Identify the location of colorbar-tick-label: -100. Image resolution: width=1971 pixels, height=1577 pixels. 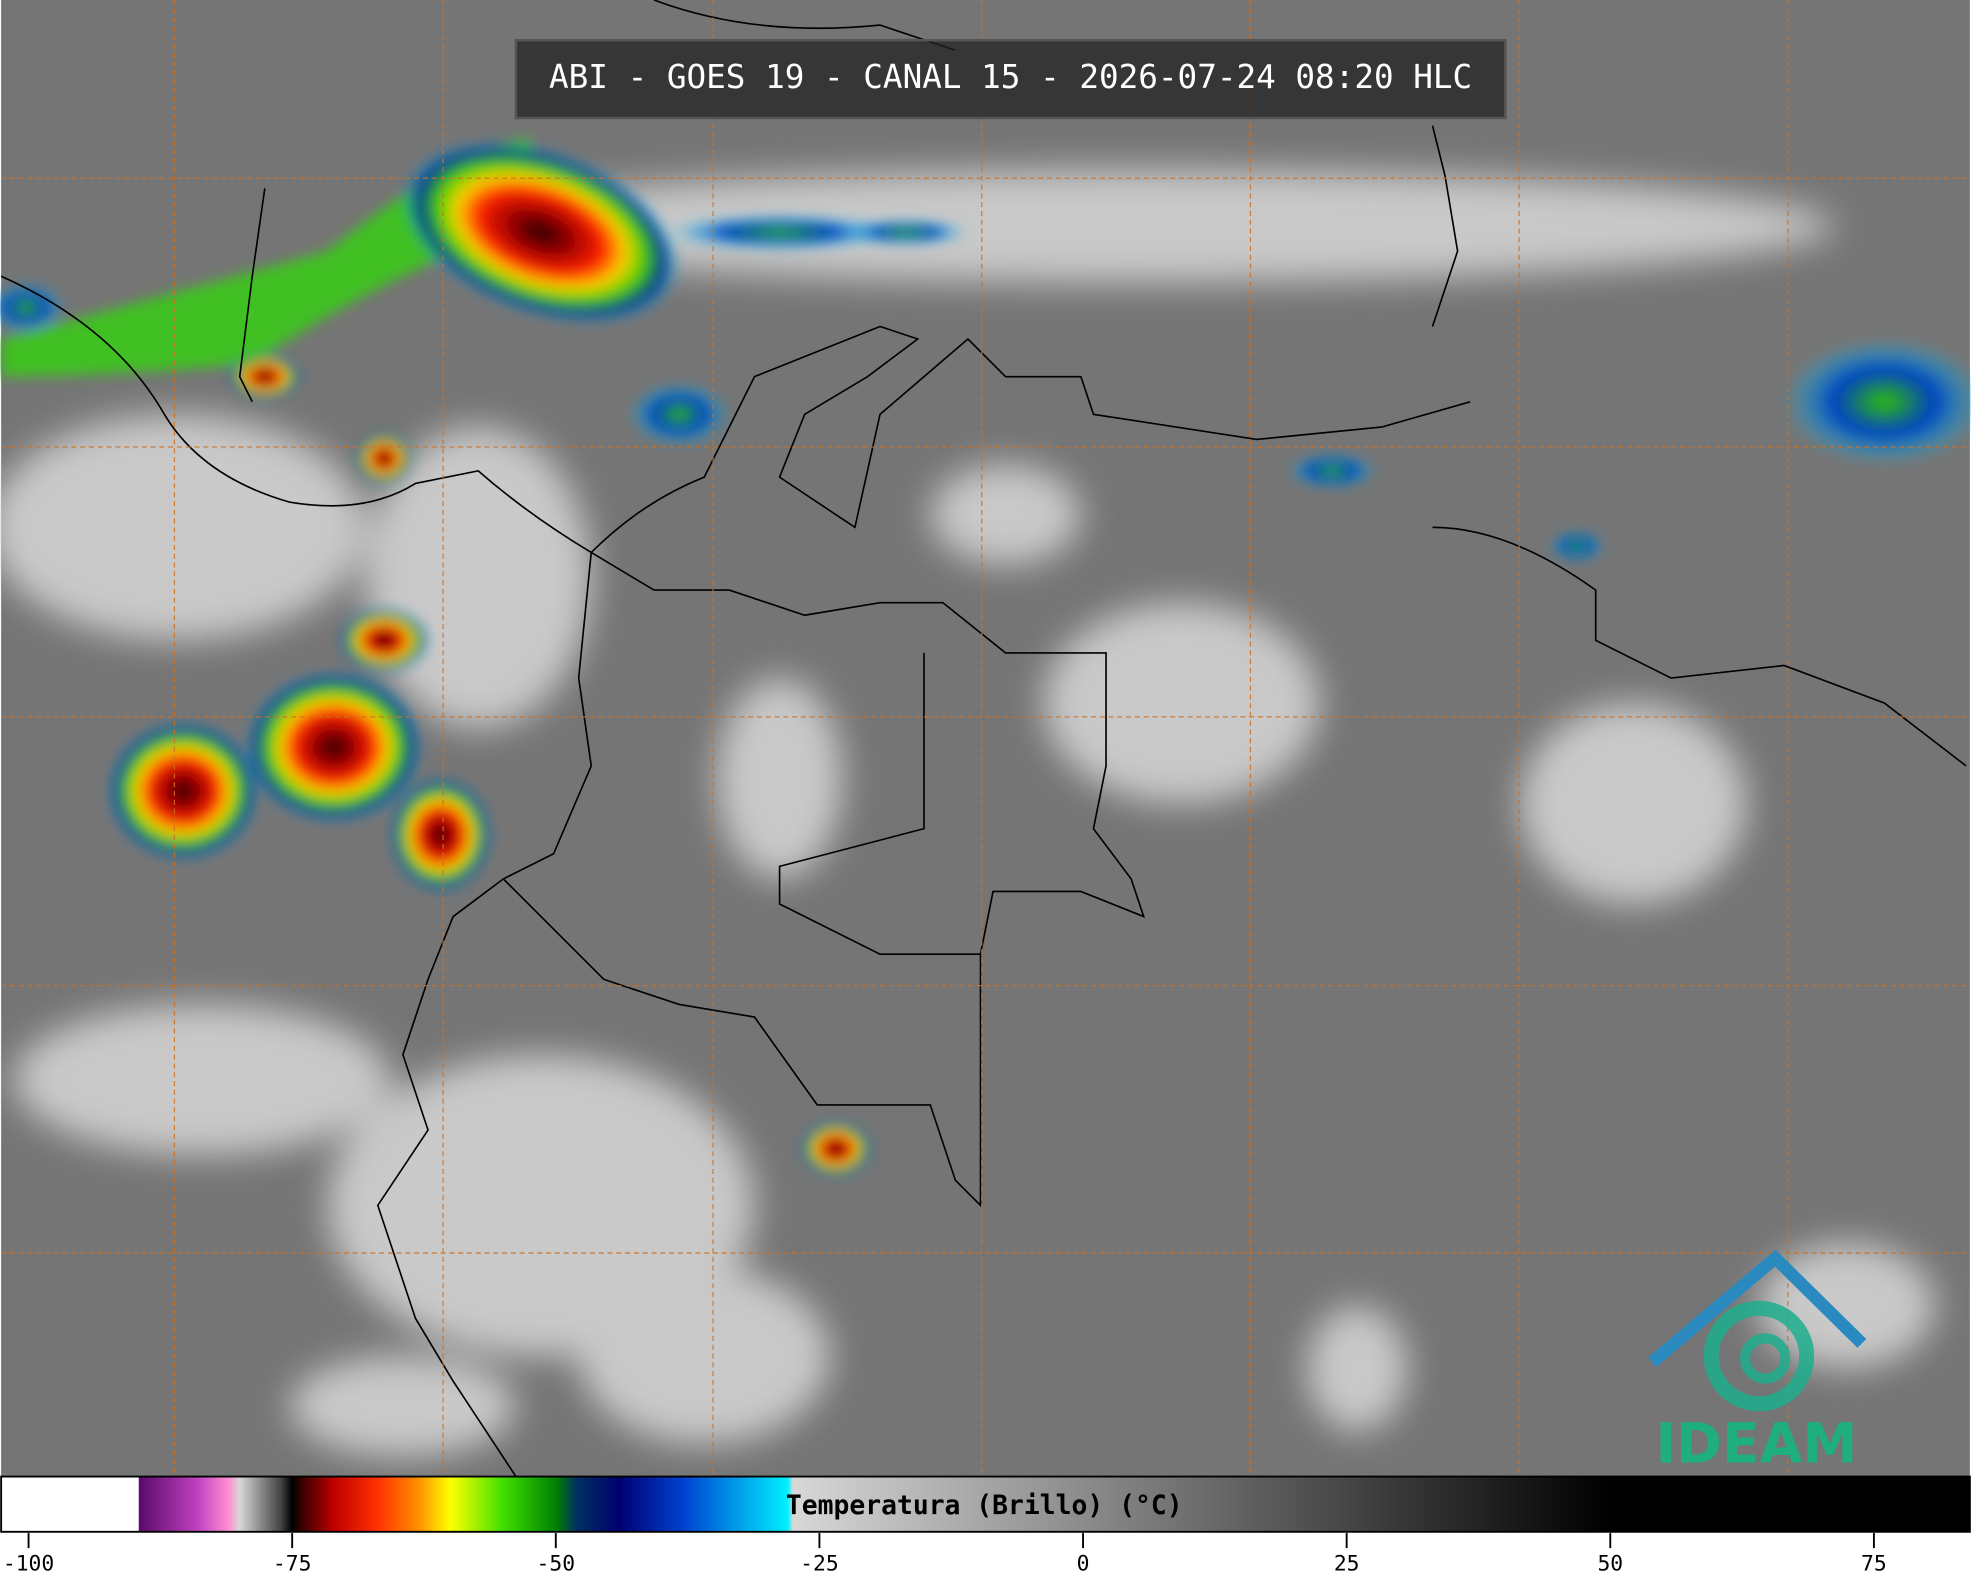
(28, 1563).